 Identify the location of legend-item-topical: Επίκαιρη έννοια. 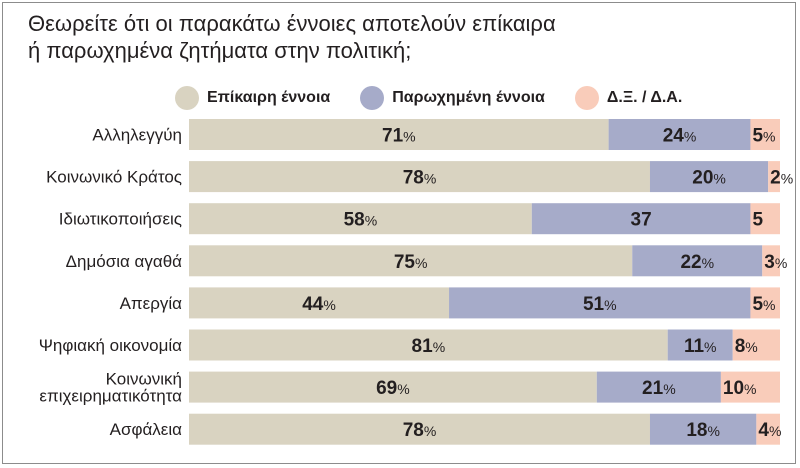
(252, 98).